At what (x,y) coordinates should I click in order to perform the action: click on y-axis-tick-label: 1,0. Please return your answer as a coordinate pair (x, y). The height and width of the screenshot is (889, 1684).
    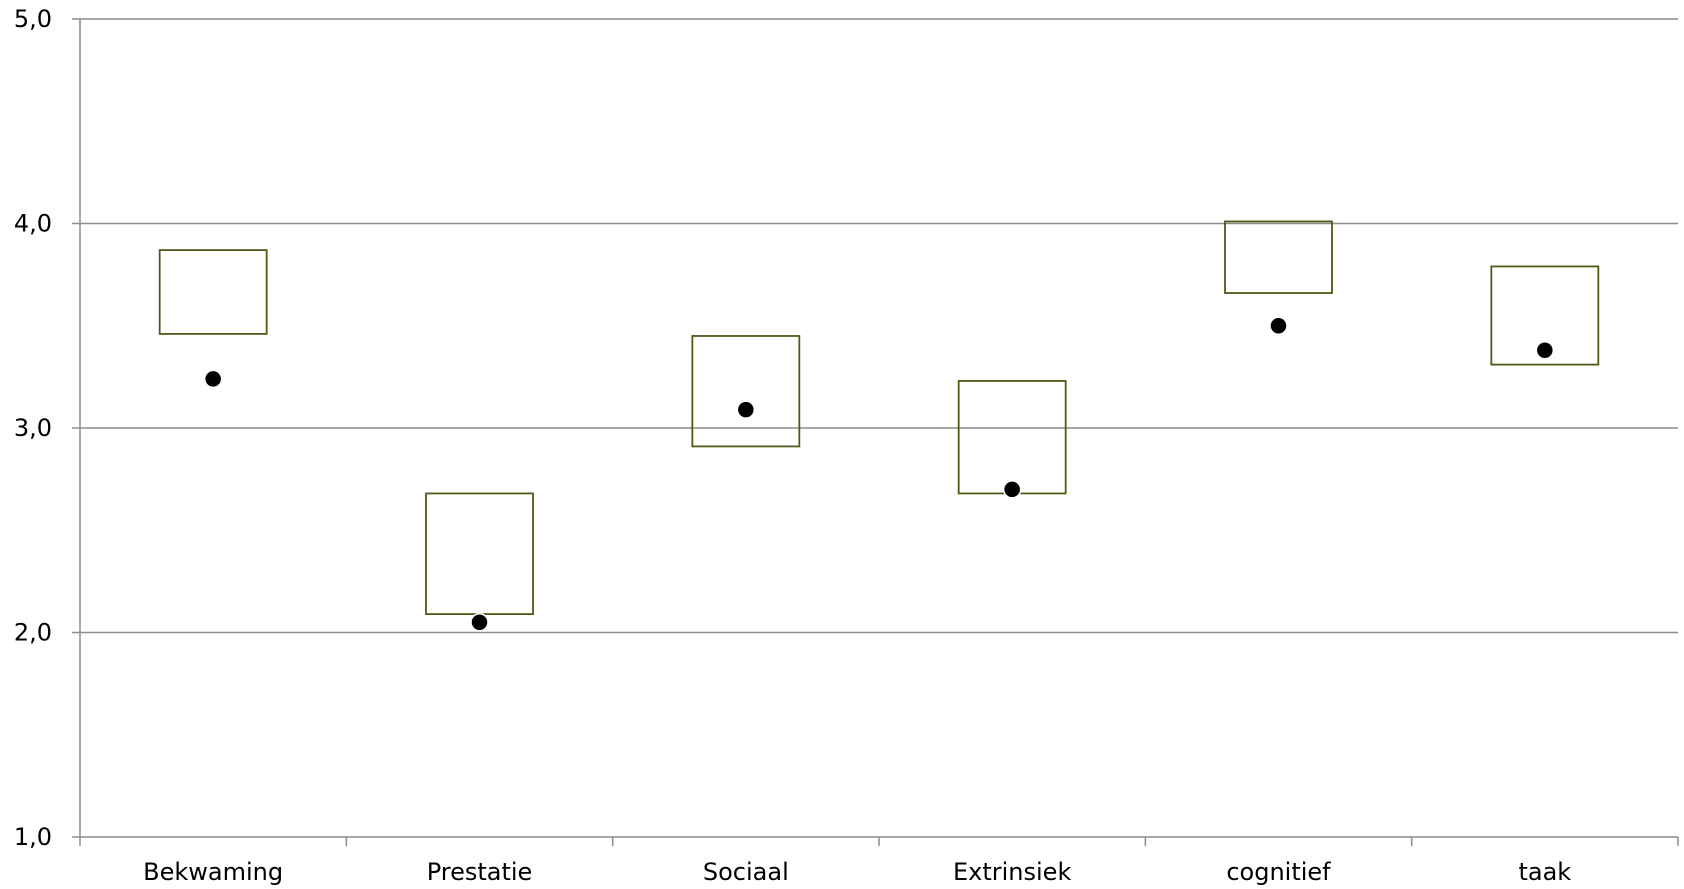
    Looking at the image, I should click on (33, 837).